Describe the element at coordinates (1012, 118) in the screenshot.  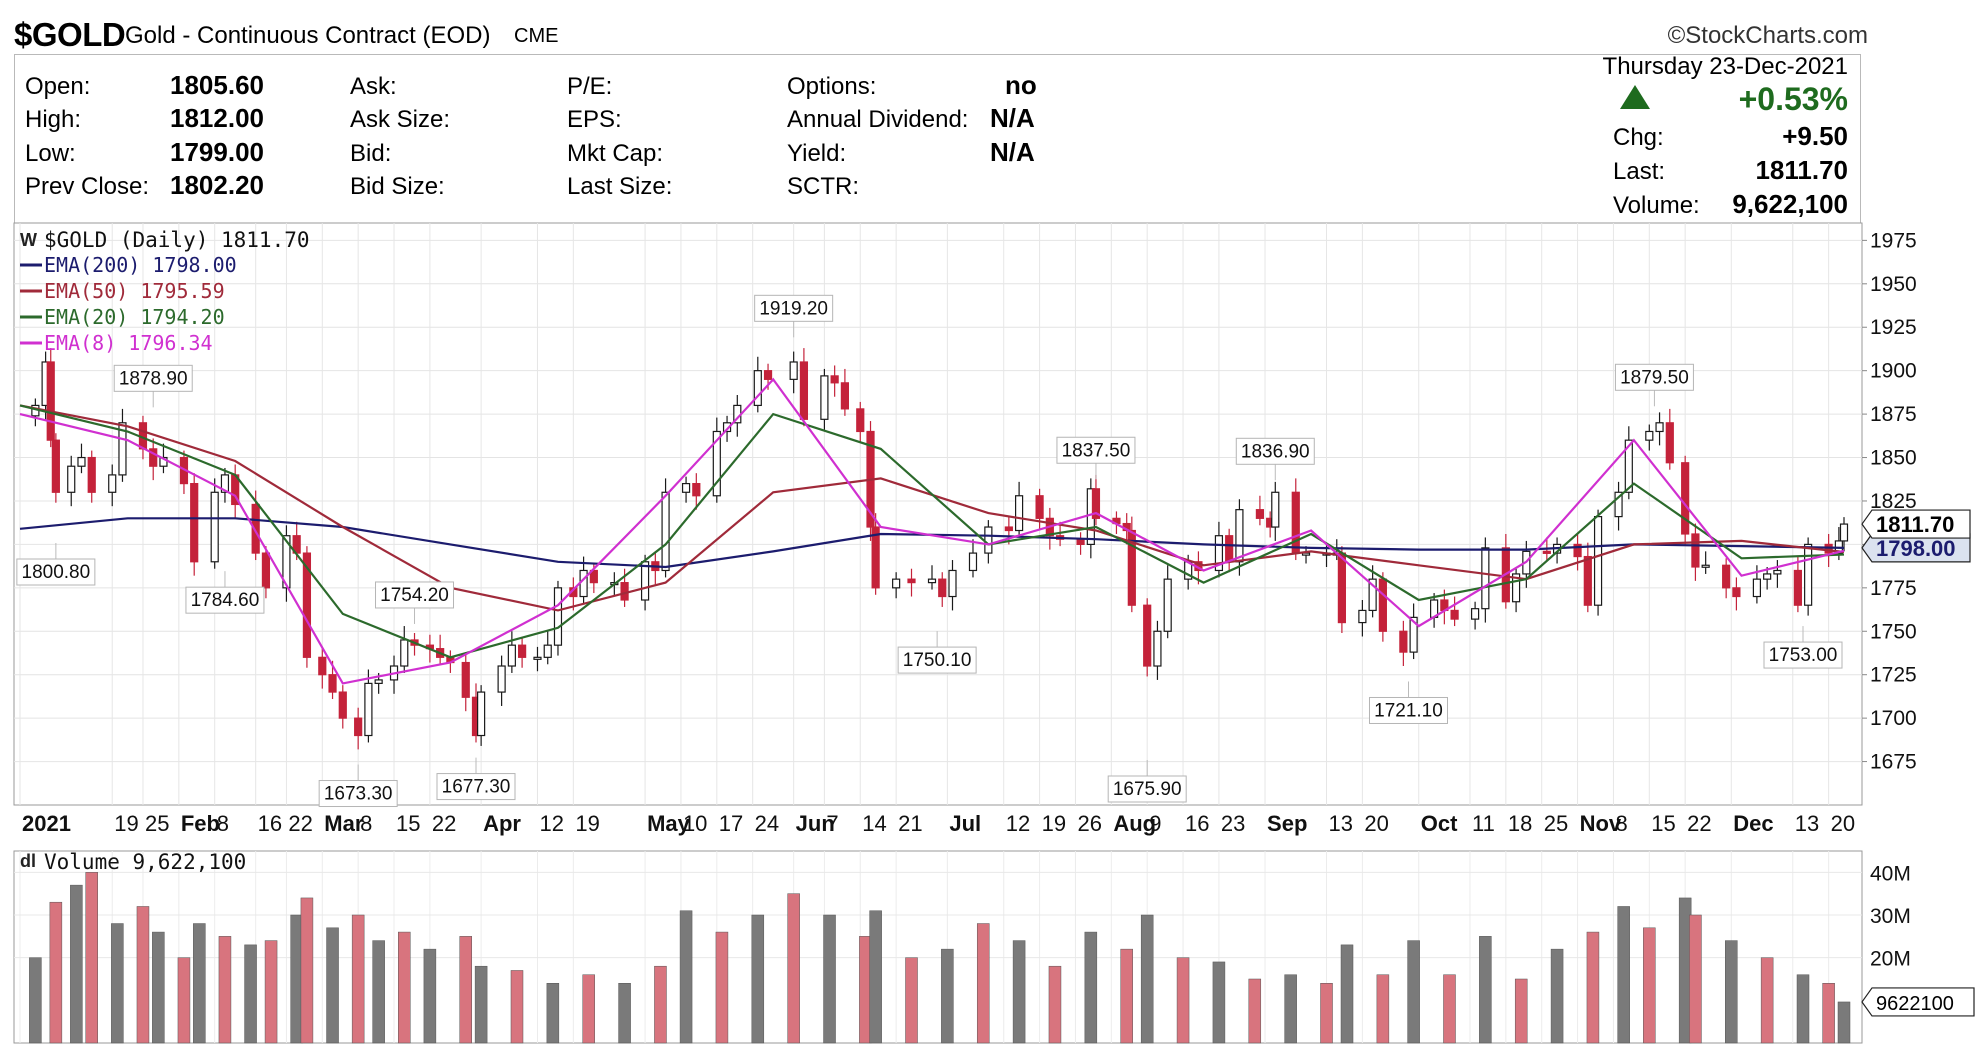
I see `annual-dividend-value: N/A` at that location.